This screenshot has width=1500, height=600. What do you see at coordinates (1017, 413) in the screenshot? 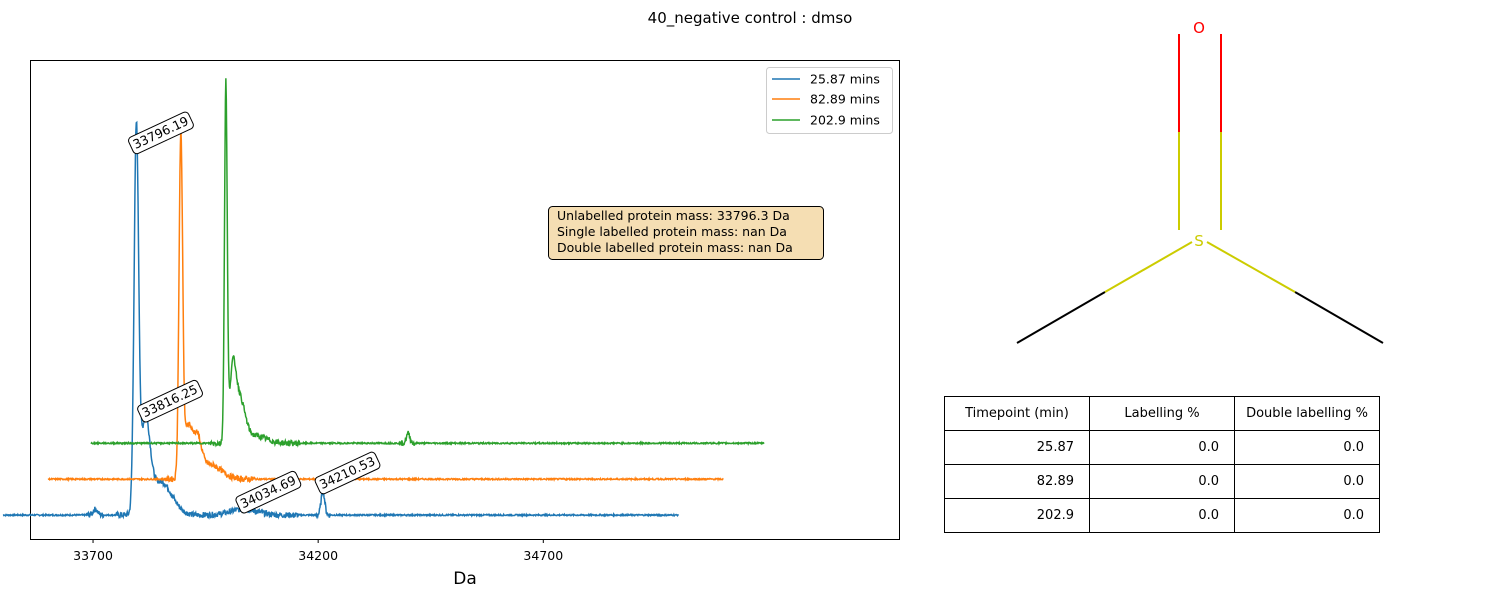
I see `table-header-cell: Timepoint (min)` at bounding box center [1017, 413].